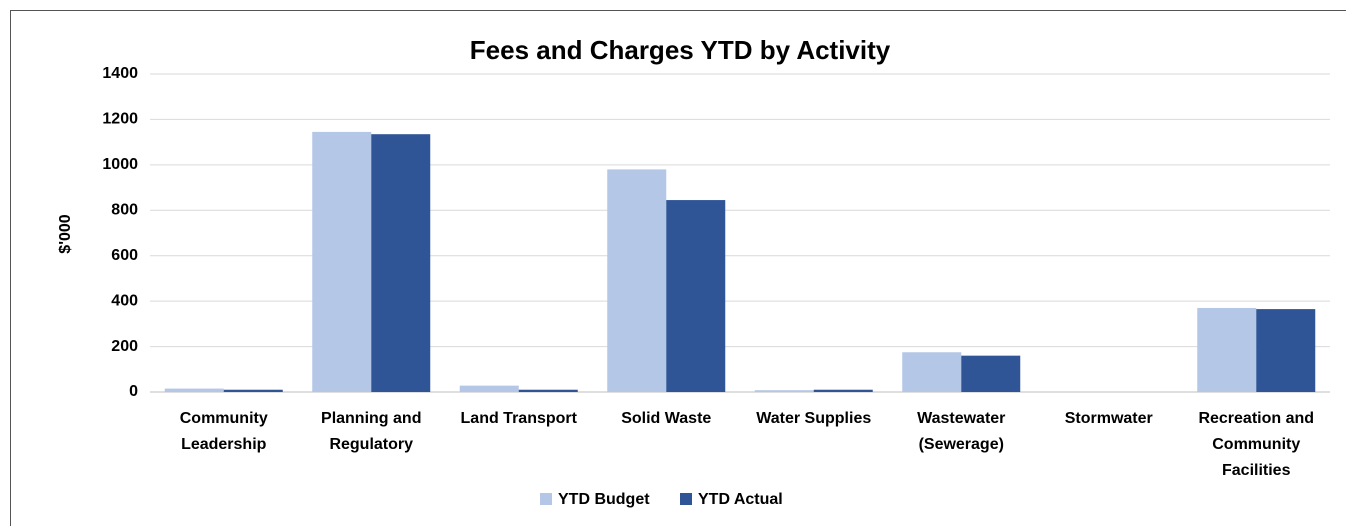 The height and width of the screenshot is (526, 1346). Describe the element at coordinates (1108, 418) in the screenshot. I see `x-tick-label: Stormwater` at that location.